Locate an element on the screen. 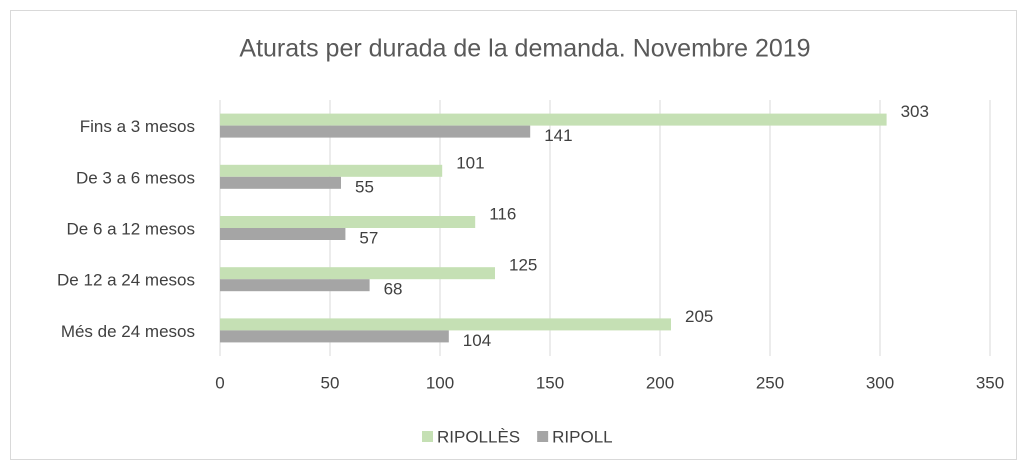 The height and width of the screenshot is (468, 1027). legend-label: RIPOLLÈS is located at coordinates (478, 436).